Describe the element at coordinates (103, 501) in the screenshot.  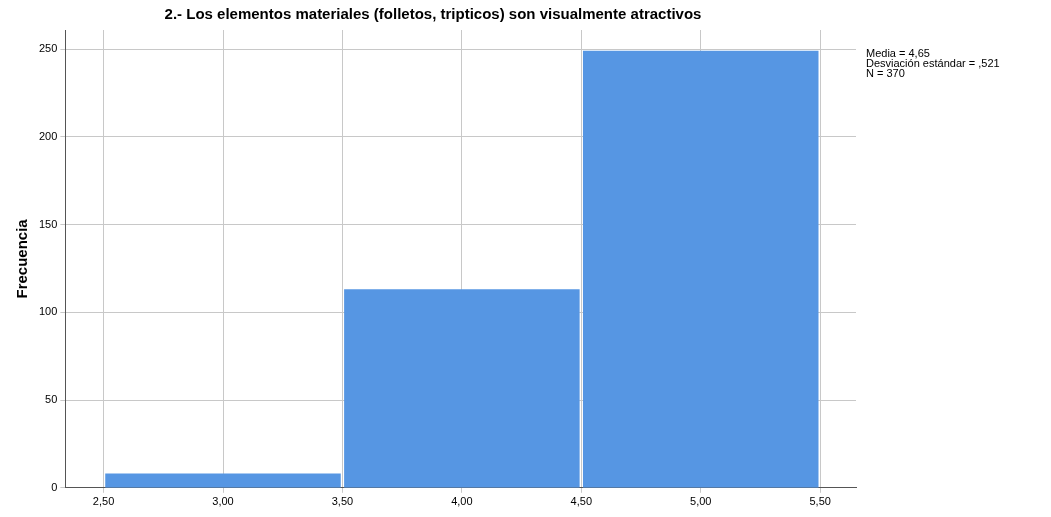
I see `x-tick-label: 2,50` at that location.